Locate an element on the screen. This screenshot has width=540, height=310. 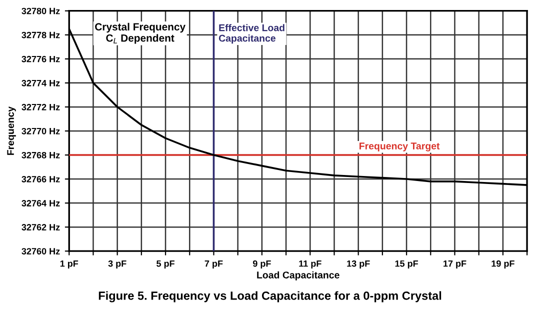
y-tick-label: 32770 Hz is located at coordinates (41, 131).